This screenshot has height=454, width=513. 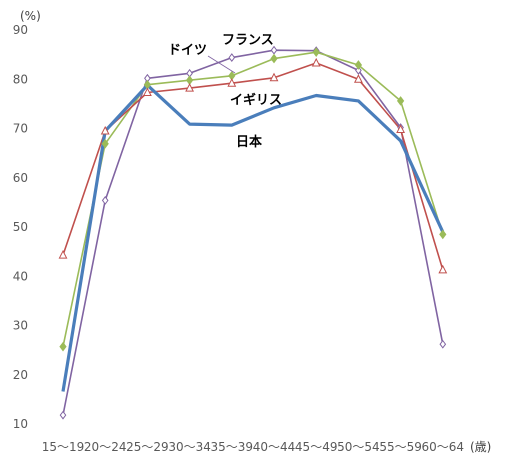 I want to click on x-tick-label: 30〜34, so click(x=189, y=447).